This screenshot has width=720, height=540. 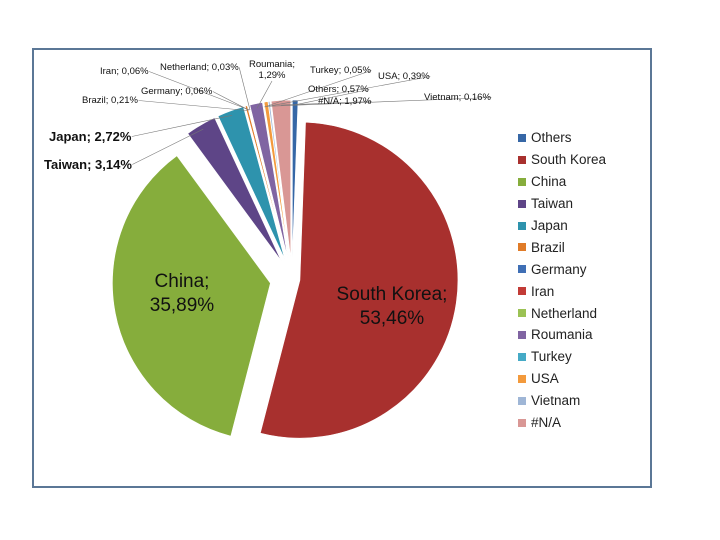 What do you see at coordinates (549, 225) in the screenshot?
I see `legend-label: Japan` at bounding box center [549, 225].